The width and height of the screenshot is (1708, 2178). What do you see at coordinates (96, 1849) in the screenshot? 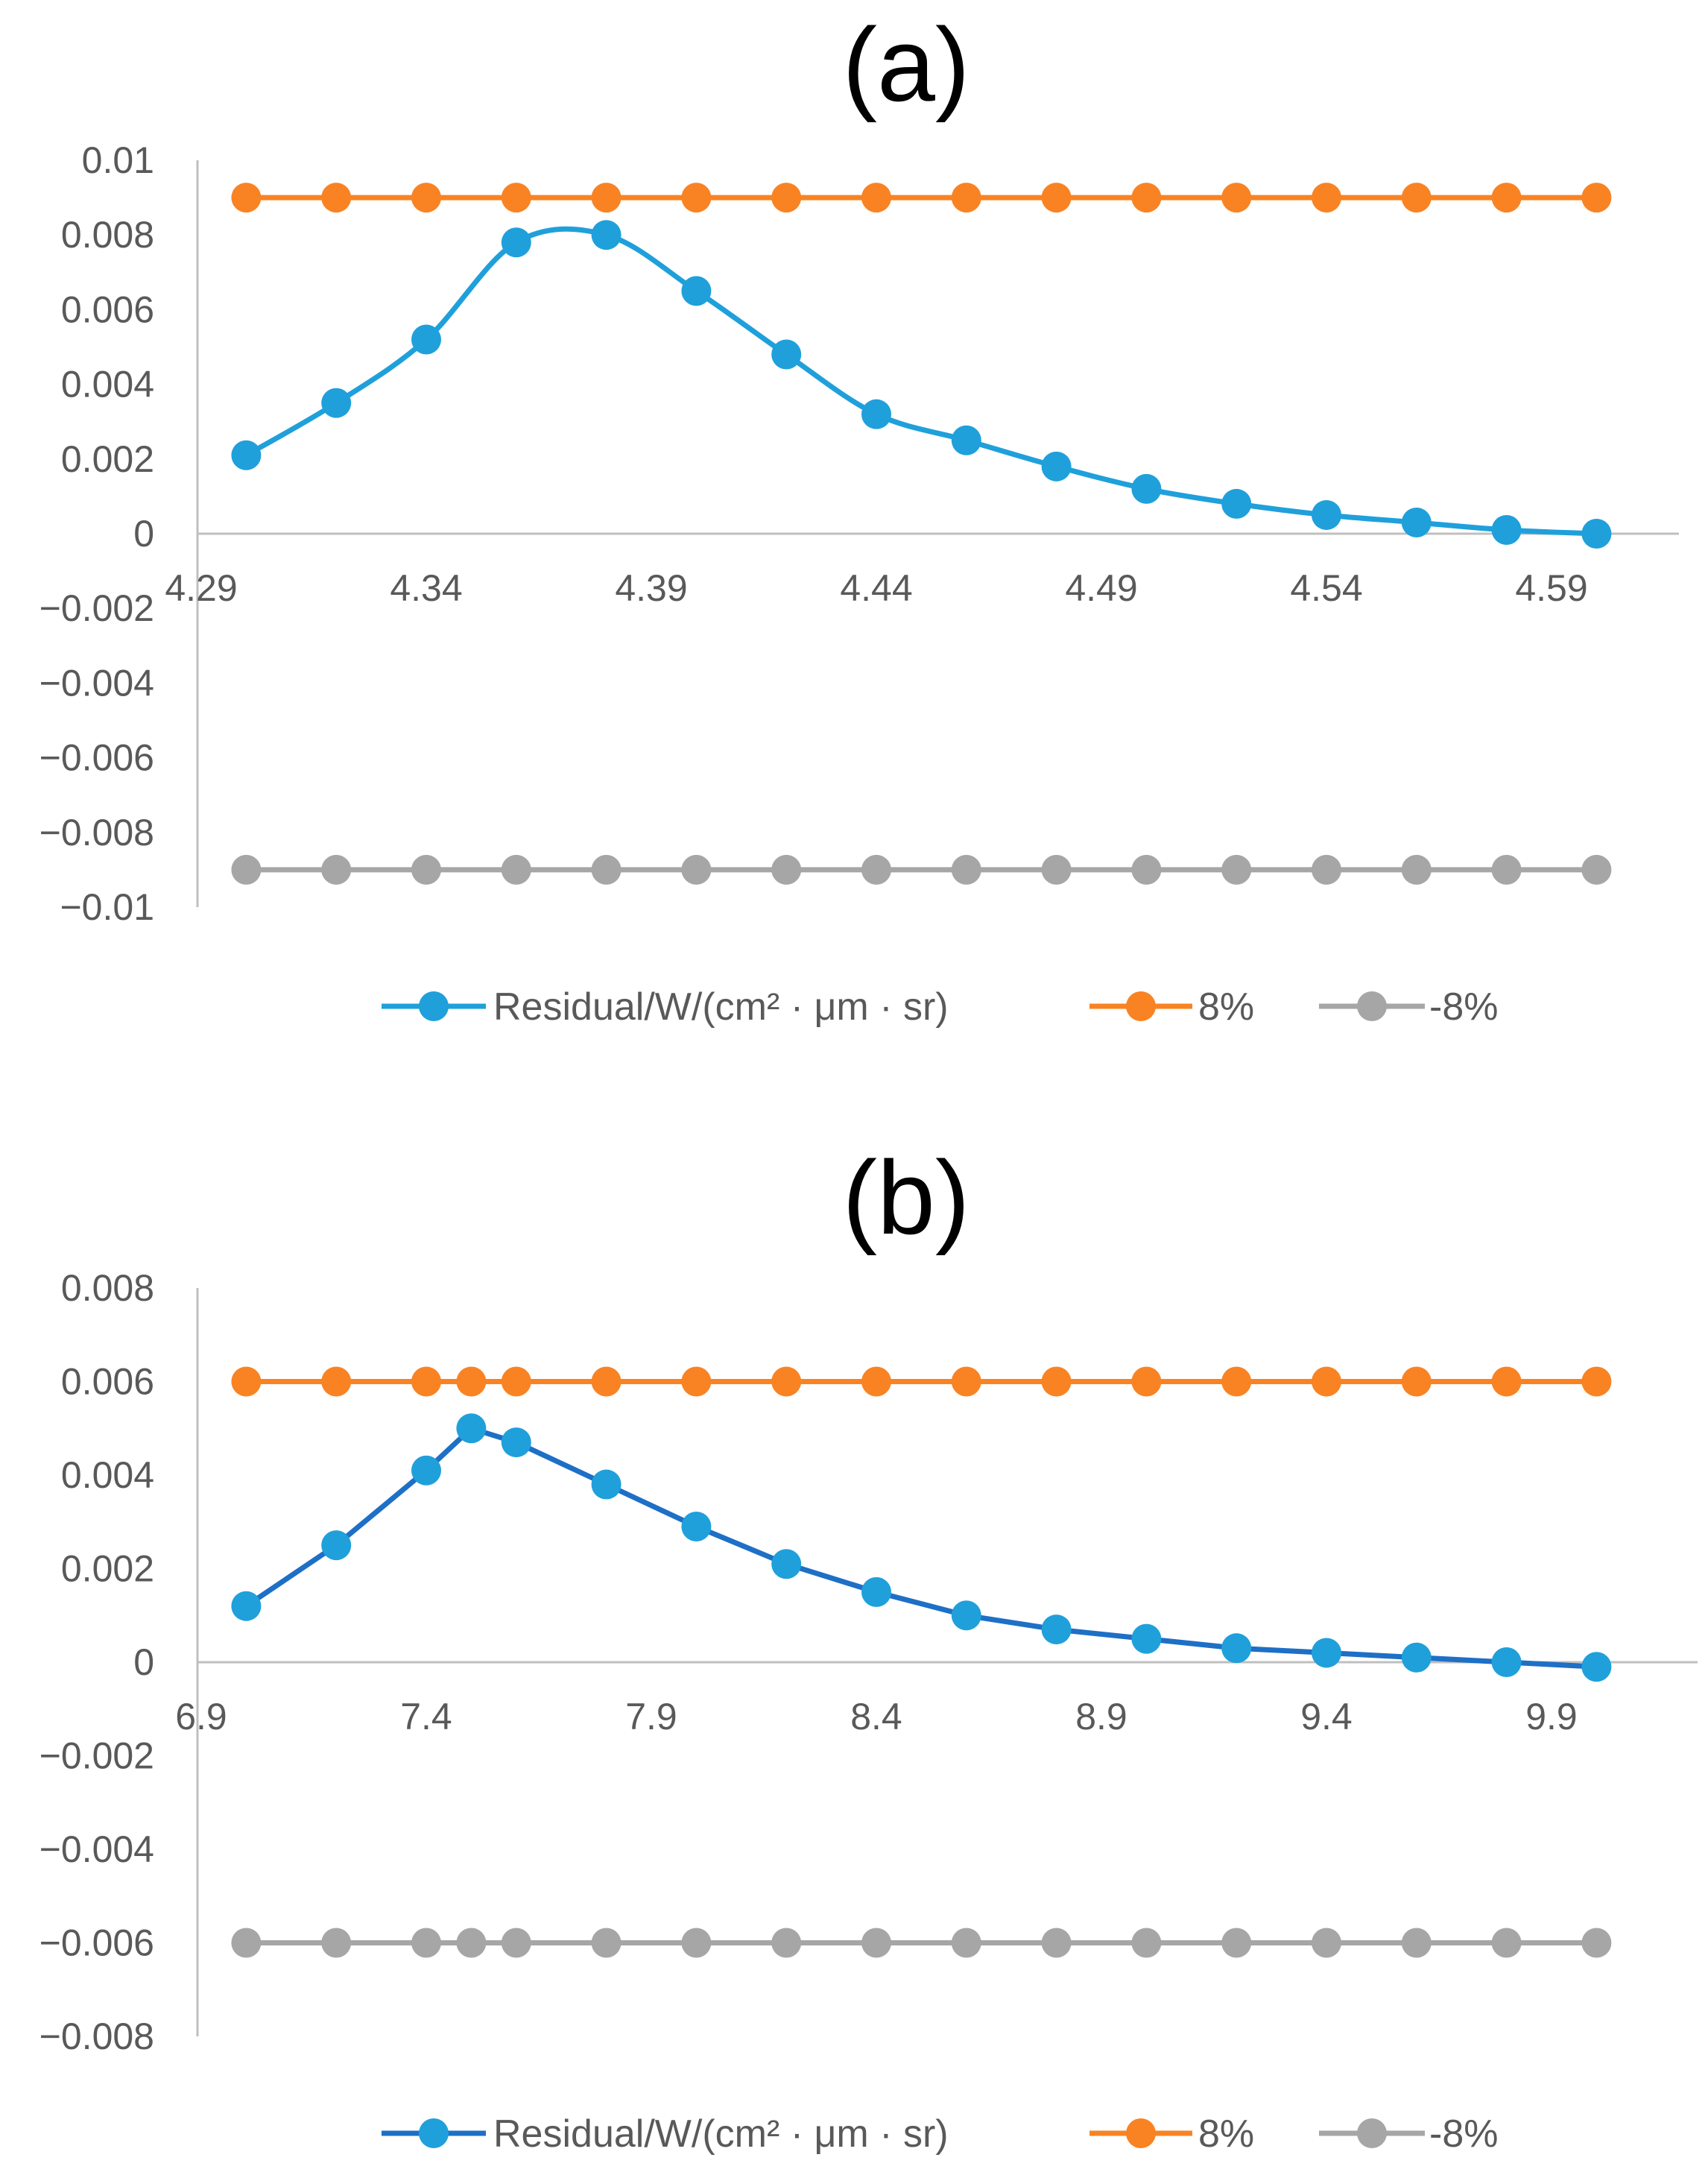
I see `y-tick-label: −0.004` at bounding box center [96, 1849].